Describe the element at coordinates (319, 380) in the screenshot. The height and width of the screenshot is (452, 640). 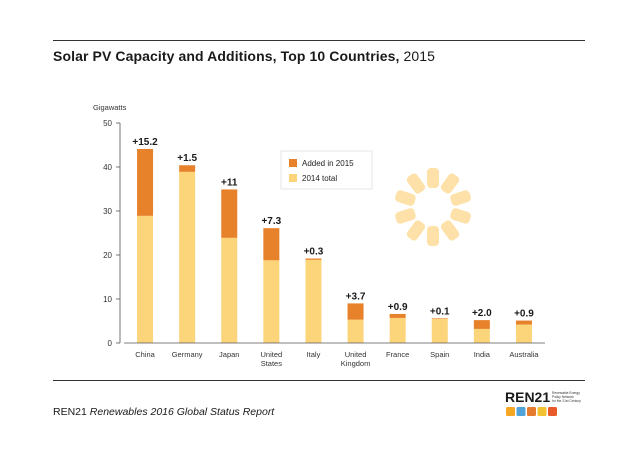
I see `footer-rule` at that location.